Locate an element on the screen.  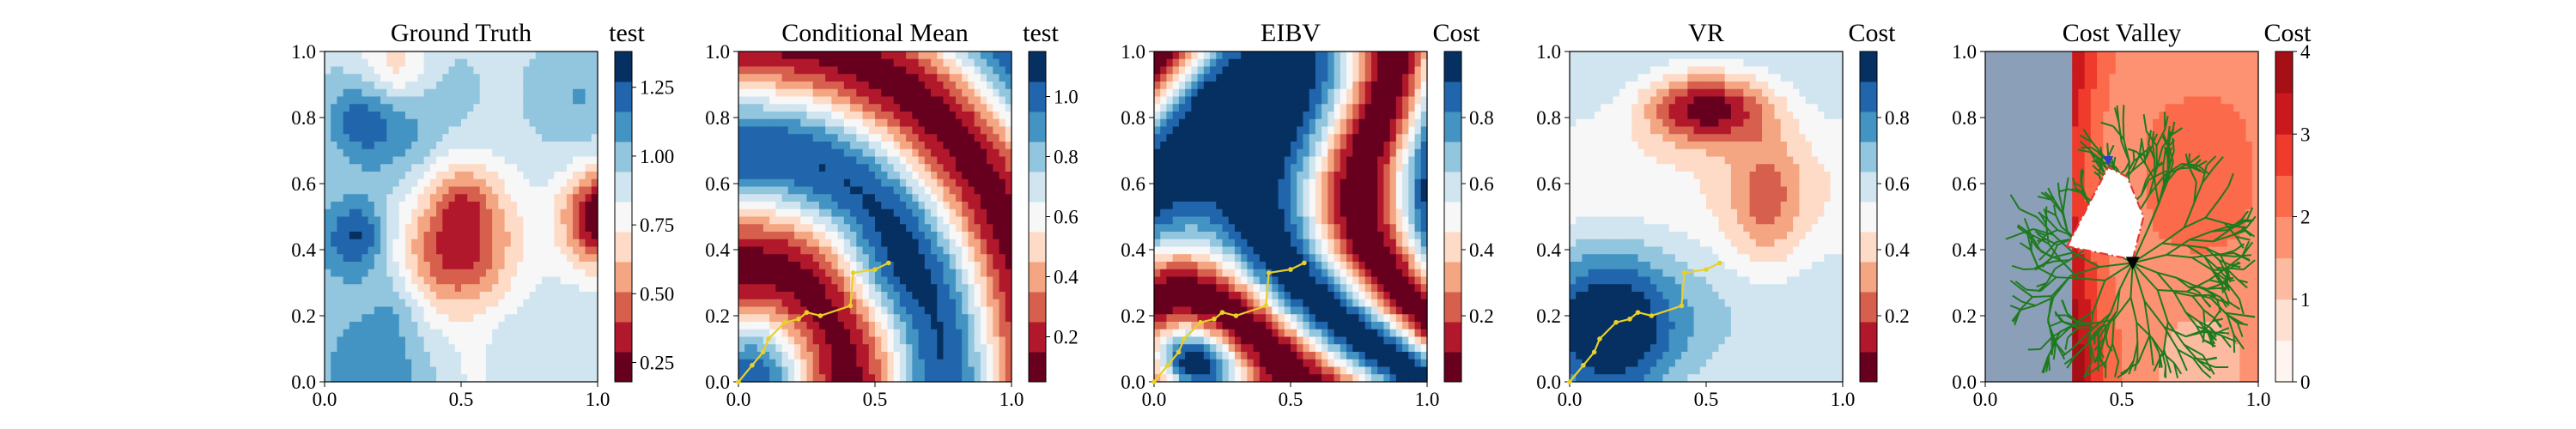
x-tick-label: 0.0 is located at coordinates (738, 399).